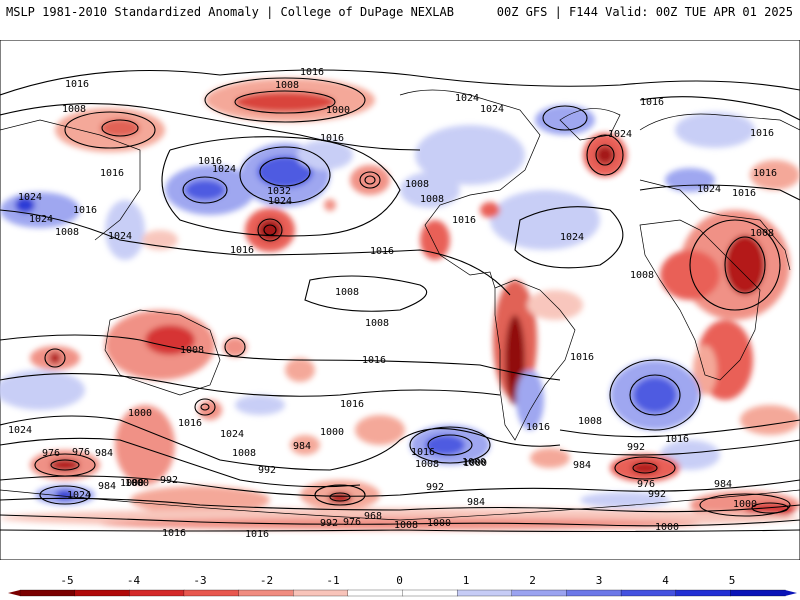 The height and width of the screenshot is (600, 800). I want to click on color-scale-tick-label: 0, so click(399, 580).